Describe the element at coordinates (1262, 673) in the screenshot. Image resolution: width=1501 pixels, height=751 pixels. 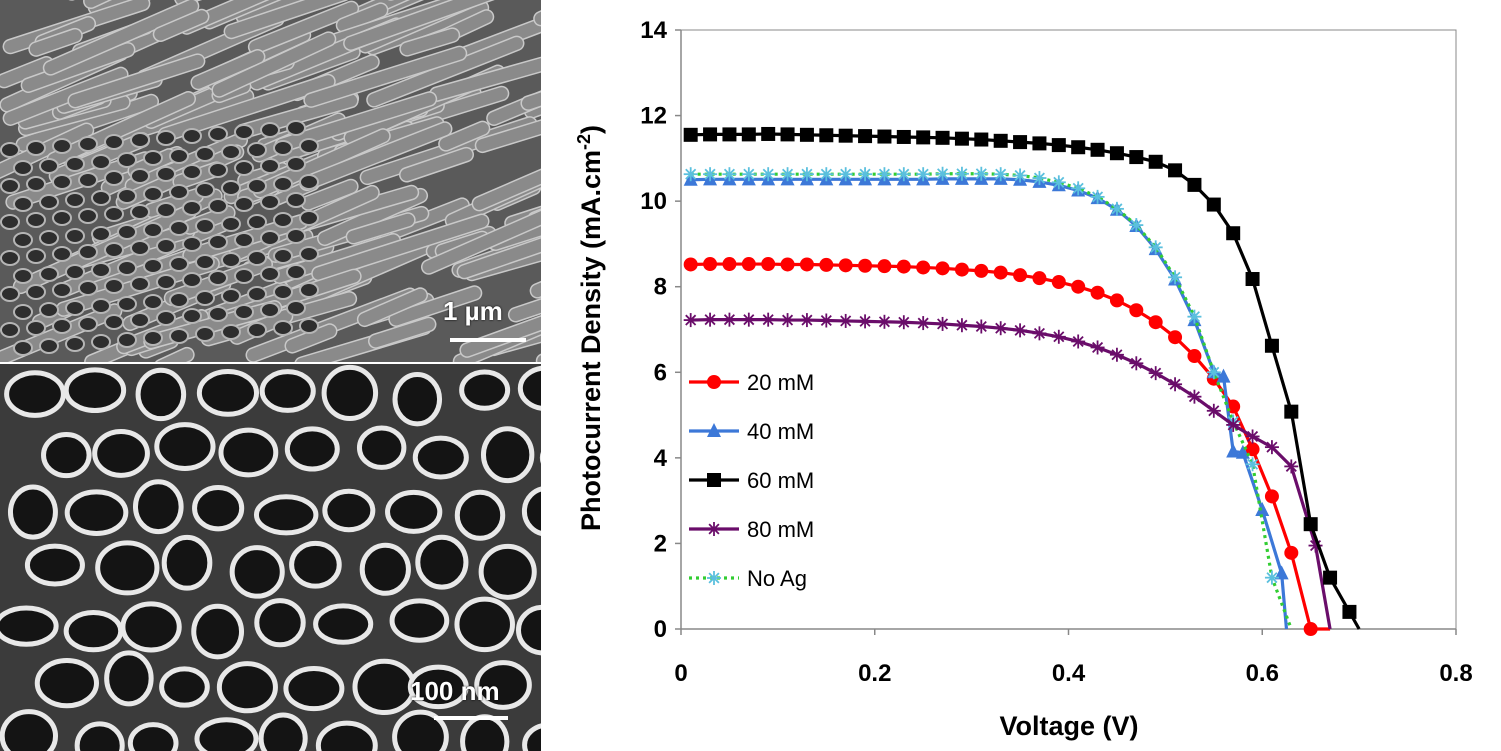
I see `x-tick-label: 0.6` at that location.